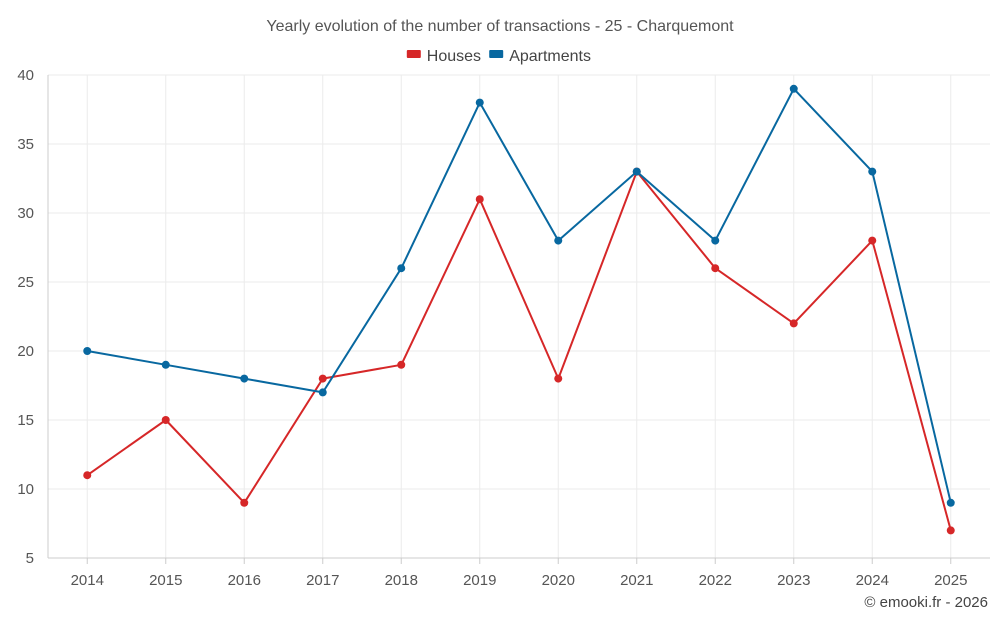  Describe the element at coordinates (25, 282) in the screenshot. I see `y-tick-label: 25` at that location.